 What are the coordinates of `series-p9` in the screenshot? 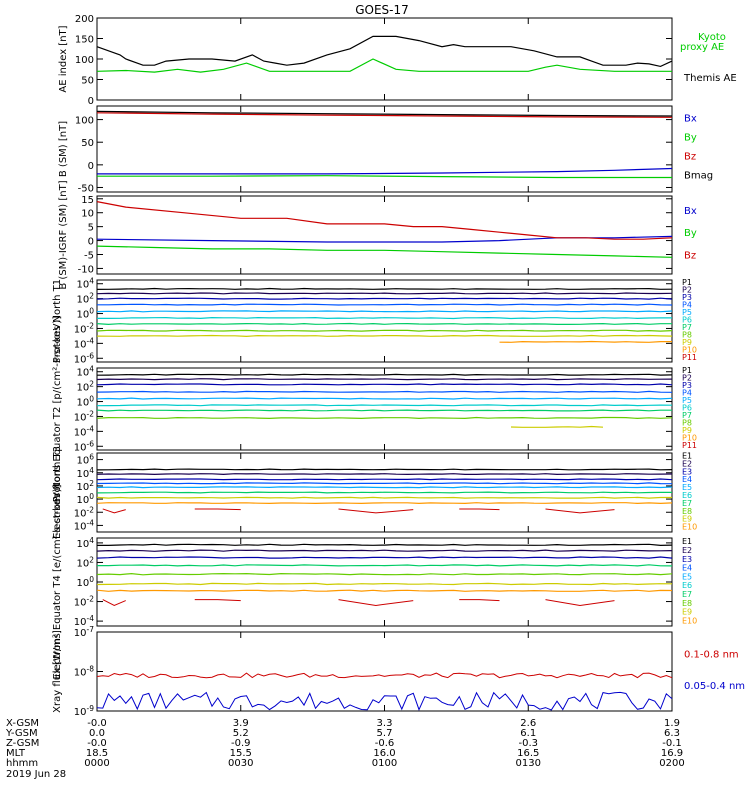 It's located at (384, 336).